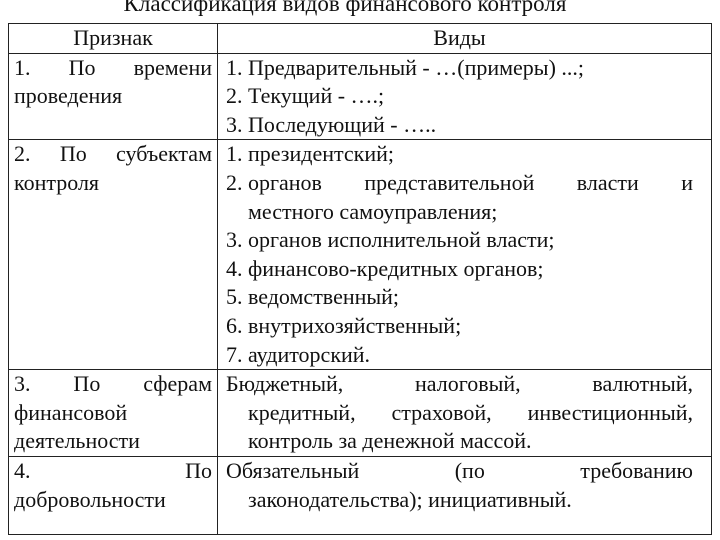  Describe the element at coordinates (234, 268) in the screenshot. I see `item-number: 4.` at that location.